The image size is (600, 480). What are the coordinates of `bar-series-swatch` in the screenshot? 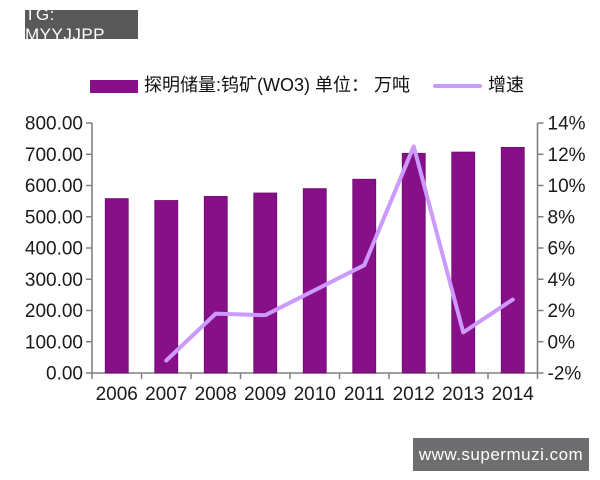 It's located at (114, 86).